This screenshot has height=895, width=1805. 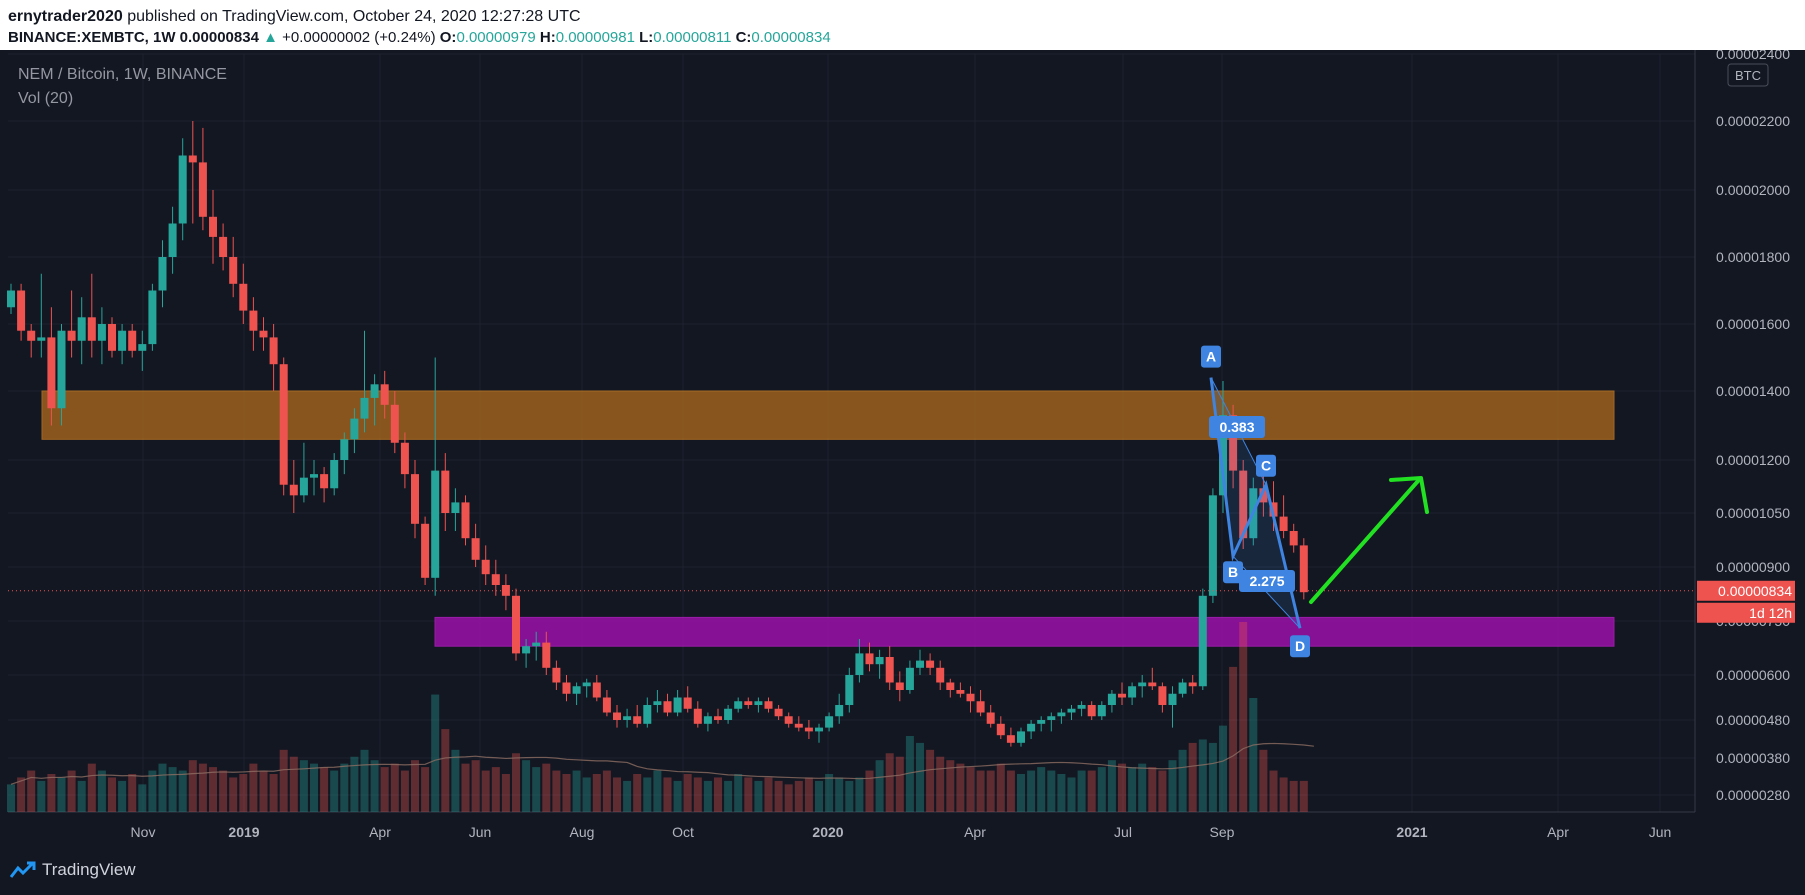 What do you see at coordinates (65, 16) in the screenshot?
I see `author-name: ernytrader2020` at bounding box center [65, 16].